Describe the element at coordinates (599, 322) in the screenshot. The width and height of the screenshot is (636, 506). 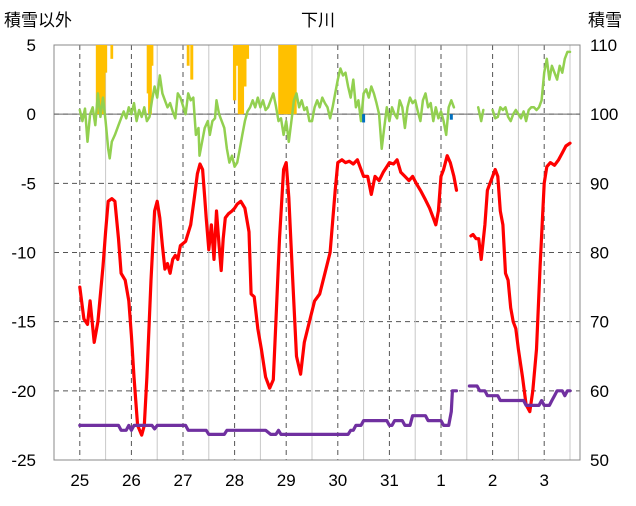
I see `right-tick-label: 70` at that location.